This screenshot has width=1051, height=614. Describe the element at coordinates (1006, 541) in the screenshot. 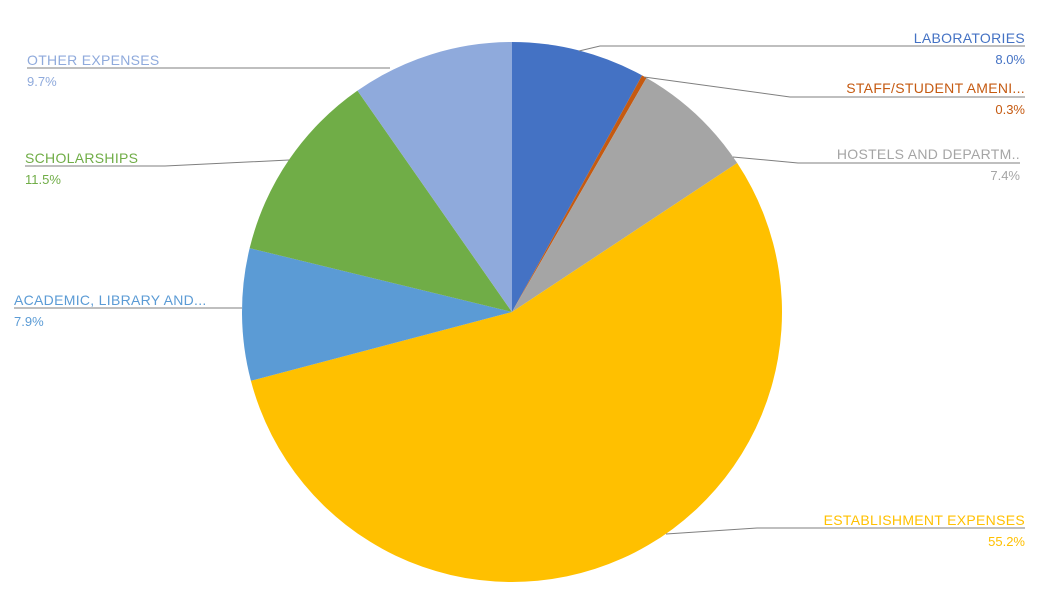

I see `data-label-percent: 55.2%` at that location.